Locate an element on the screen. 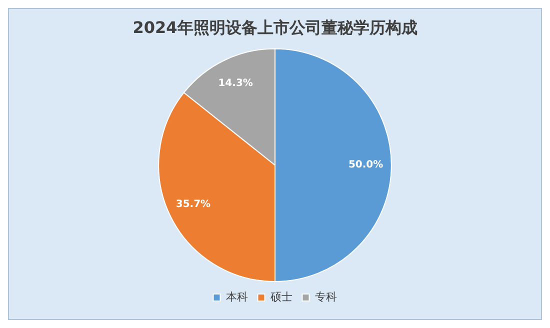 Image resolution: width=550 pixels, height=328 pixels. data-label: 35.7% is located at coordinates (193, 204).